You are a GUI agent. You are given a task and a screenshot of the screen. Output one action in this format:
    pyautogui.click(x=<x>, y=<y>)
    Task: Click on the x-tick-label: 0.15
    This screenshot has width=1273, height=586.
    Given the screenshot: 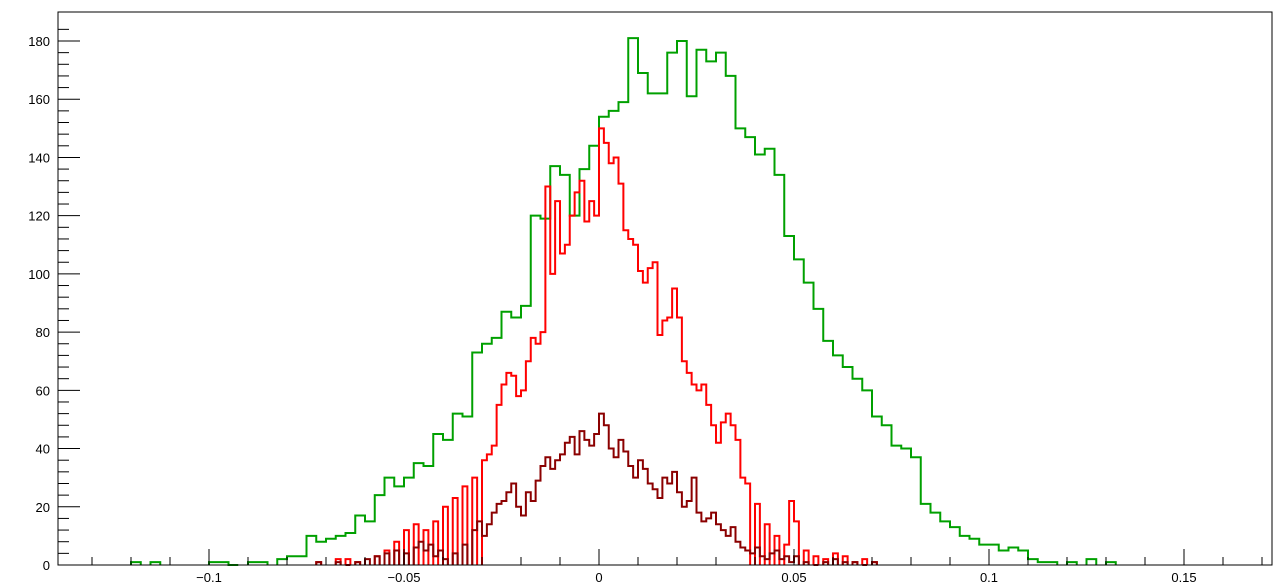 What is the action you would take?
    pyautogui.click(x=1183, y=577)
    